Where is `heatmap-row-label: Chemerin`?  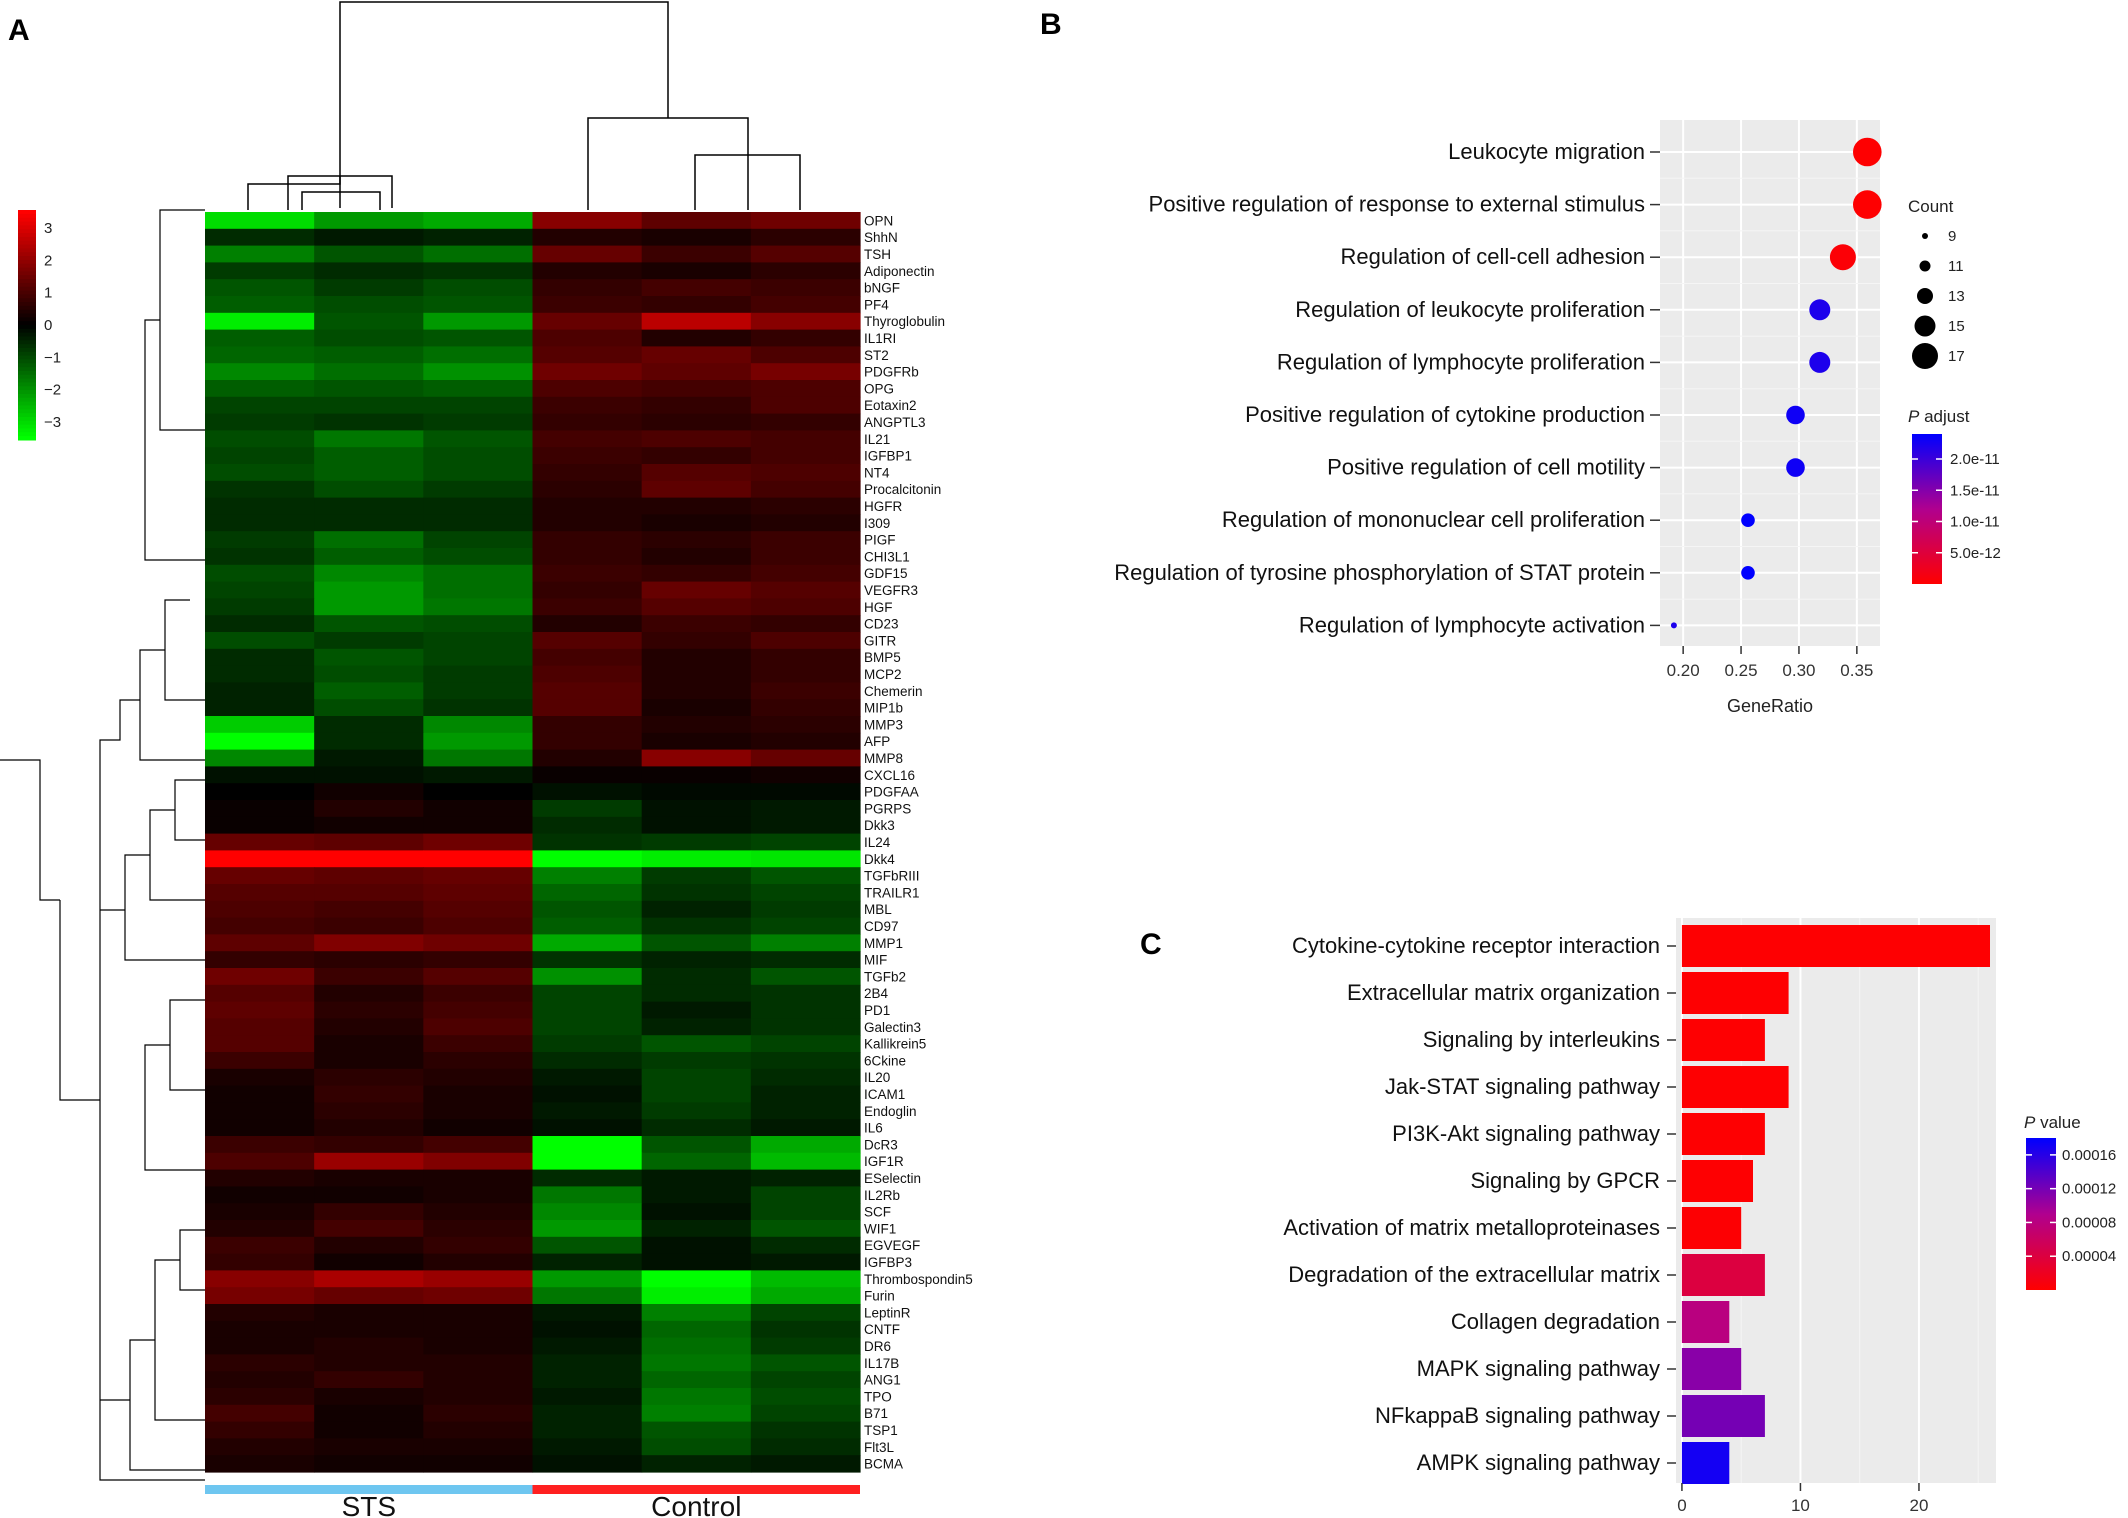 heatmap-row-label: Chemerin is located at coordinates (893, 691).